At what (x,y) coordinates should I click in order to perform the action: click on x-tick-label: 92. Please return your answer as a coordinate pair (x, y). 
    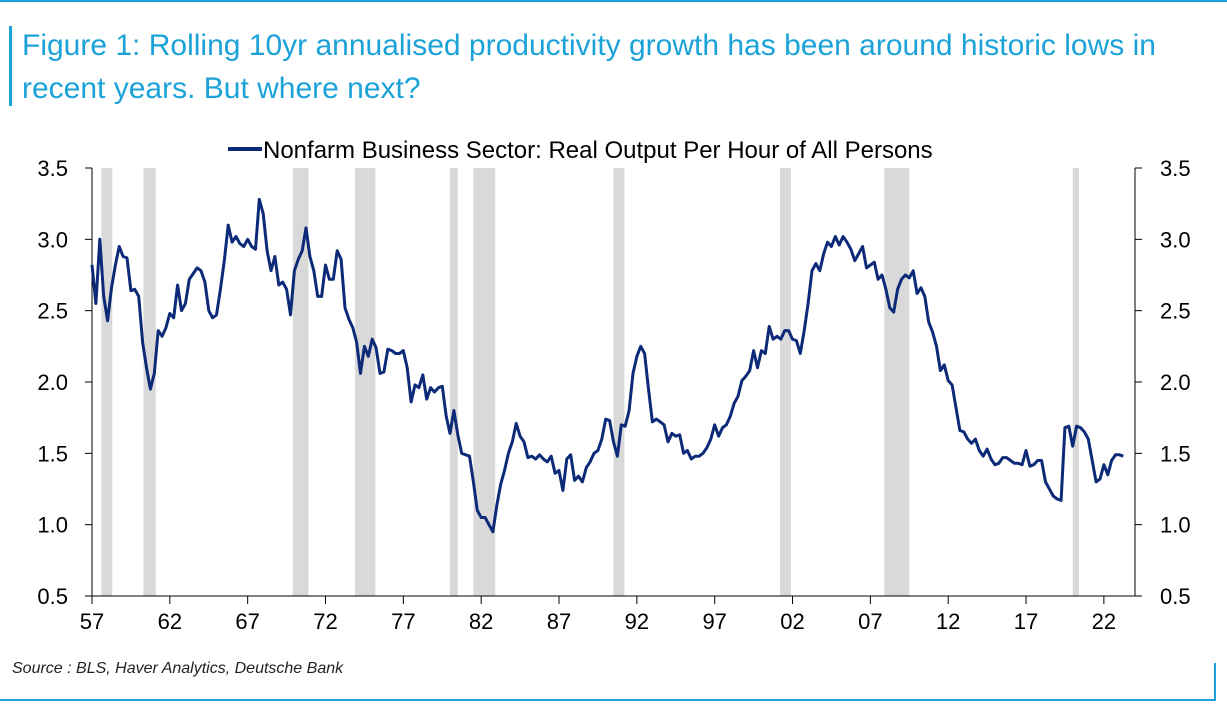
    Looking at the image, I should click on (637, 621).